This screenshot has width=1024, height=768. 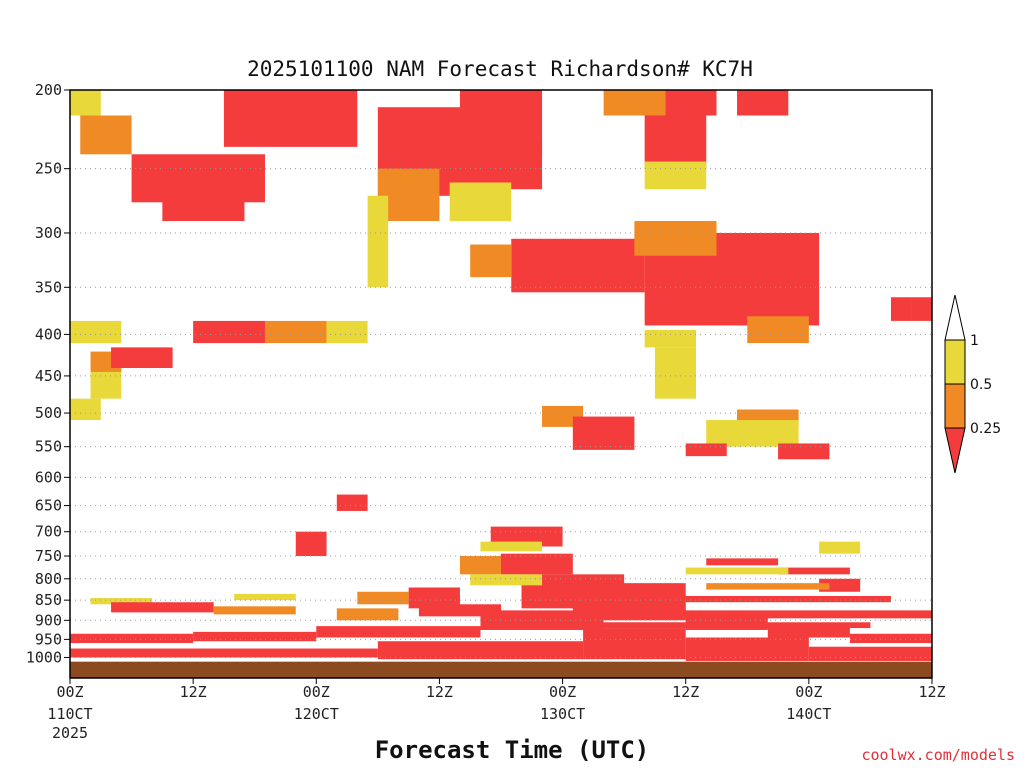 I want to click on y-tick-label-750: 750, so click(x=48, y=556).